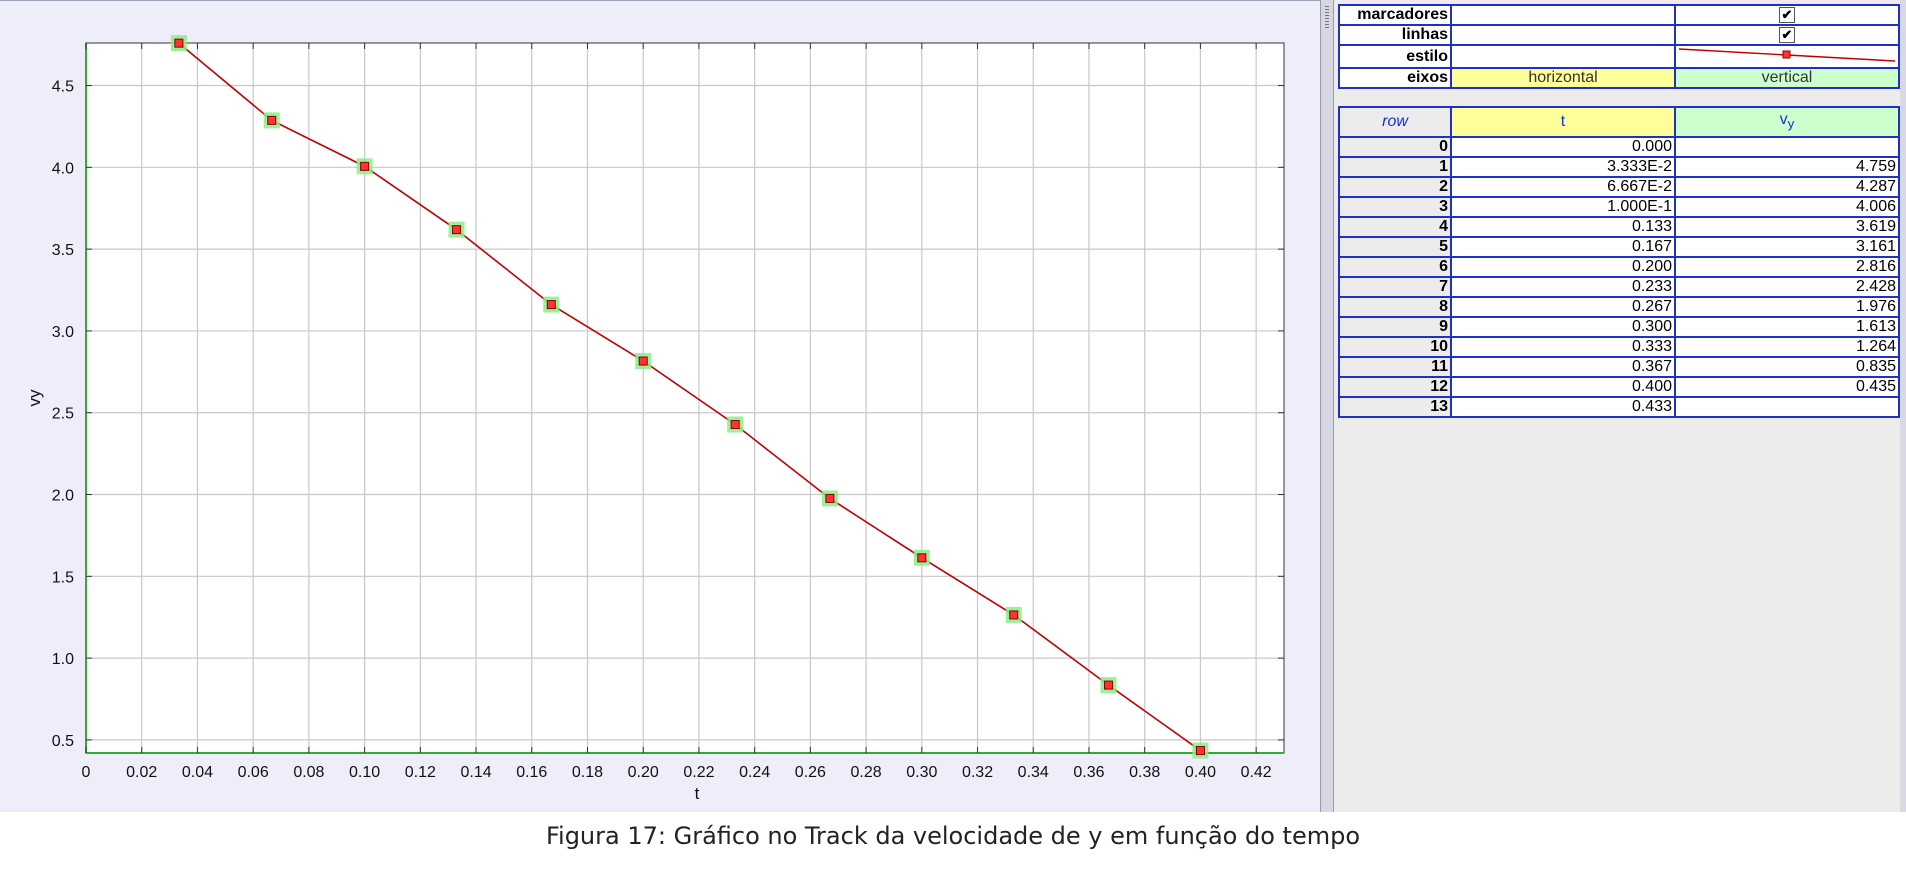  What do you see at coordinates (253, 772) in the screenshot?
I see `x-tick-label: 0.06` at bounding box center [253, 772].